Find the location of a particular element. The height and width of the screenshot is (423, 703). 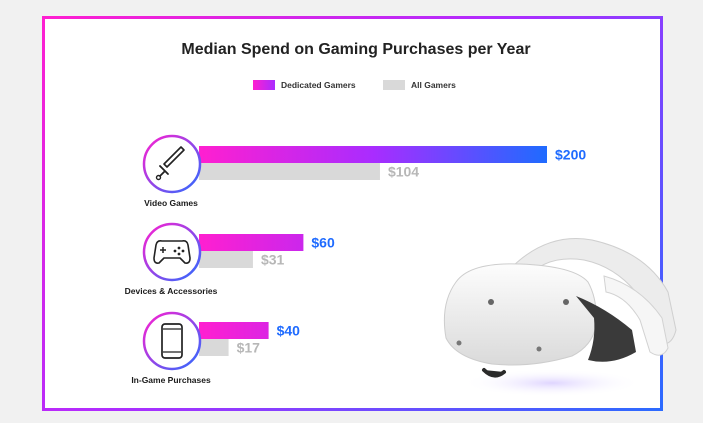

value-label-in-game-purchases-dedicated: $40 is located at coordinates (289, 331).